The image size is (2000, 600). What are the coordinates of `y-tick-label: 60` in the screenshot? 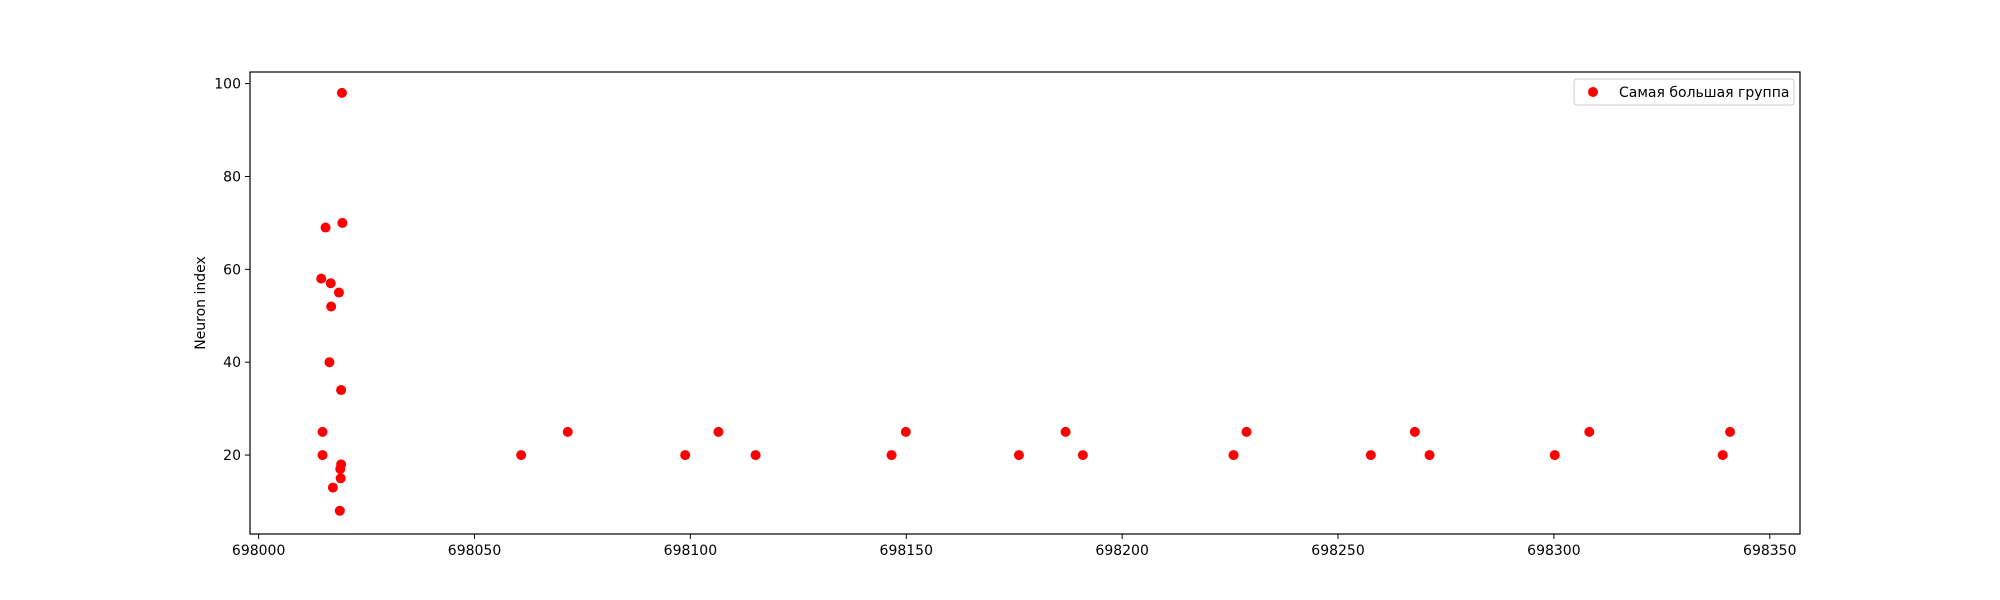 It's located at (232, 270).